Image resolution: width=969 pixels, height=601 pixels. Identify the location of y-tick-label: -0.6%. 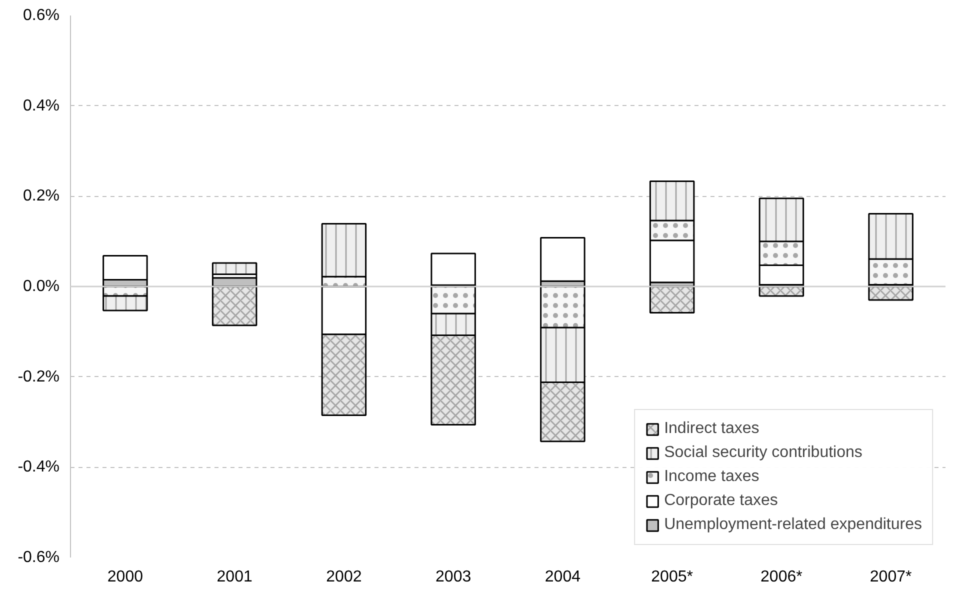
(39, 557).